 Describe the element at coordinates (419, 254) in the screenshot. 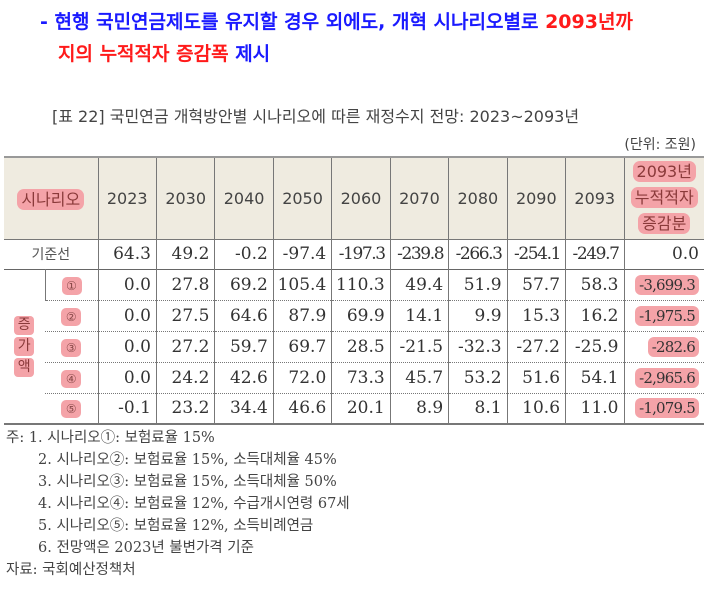

I see `cell: -239.8` at that location.